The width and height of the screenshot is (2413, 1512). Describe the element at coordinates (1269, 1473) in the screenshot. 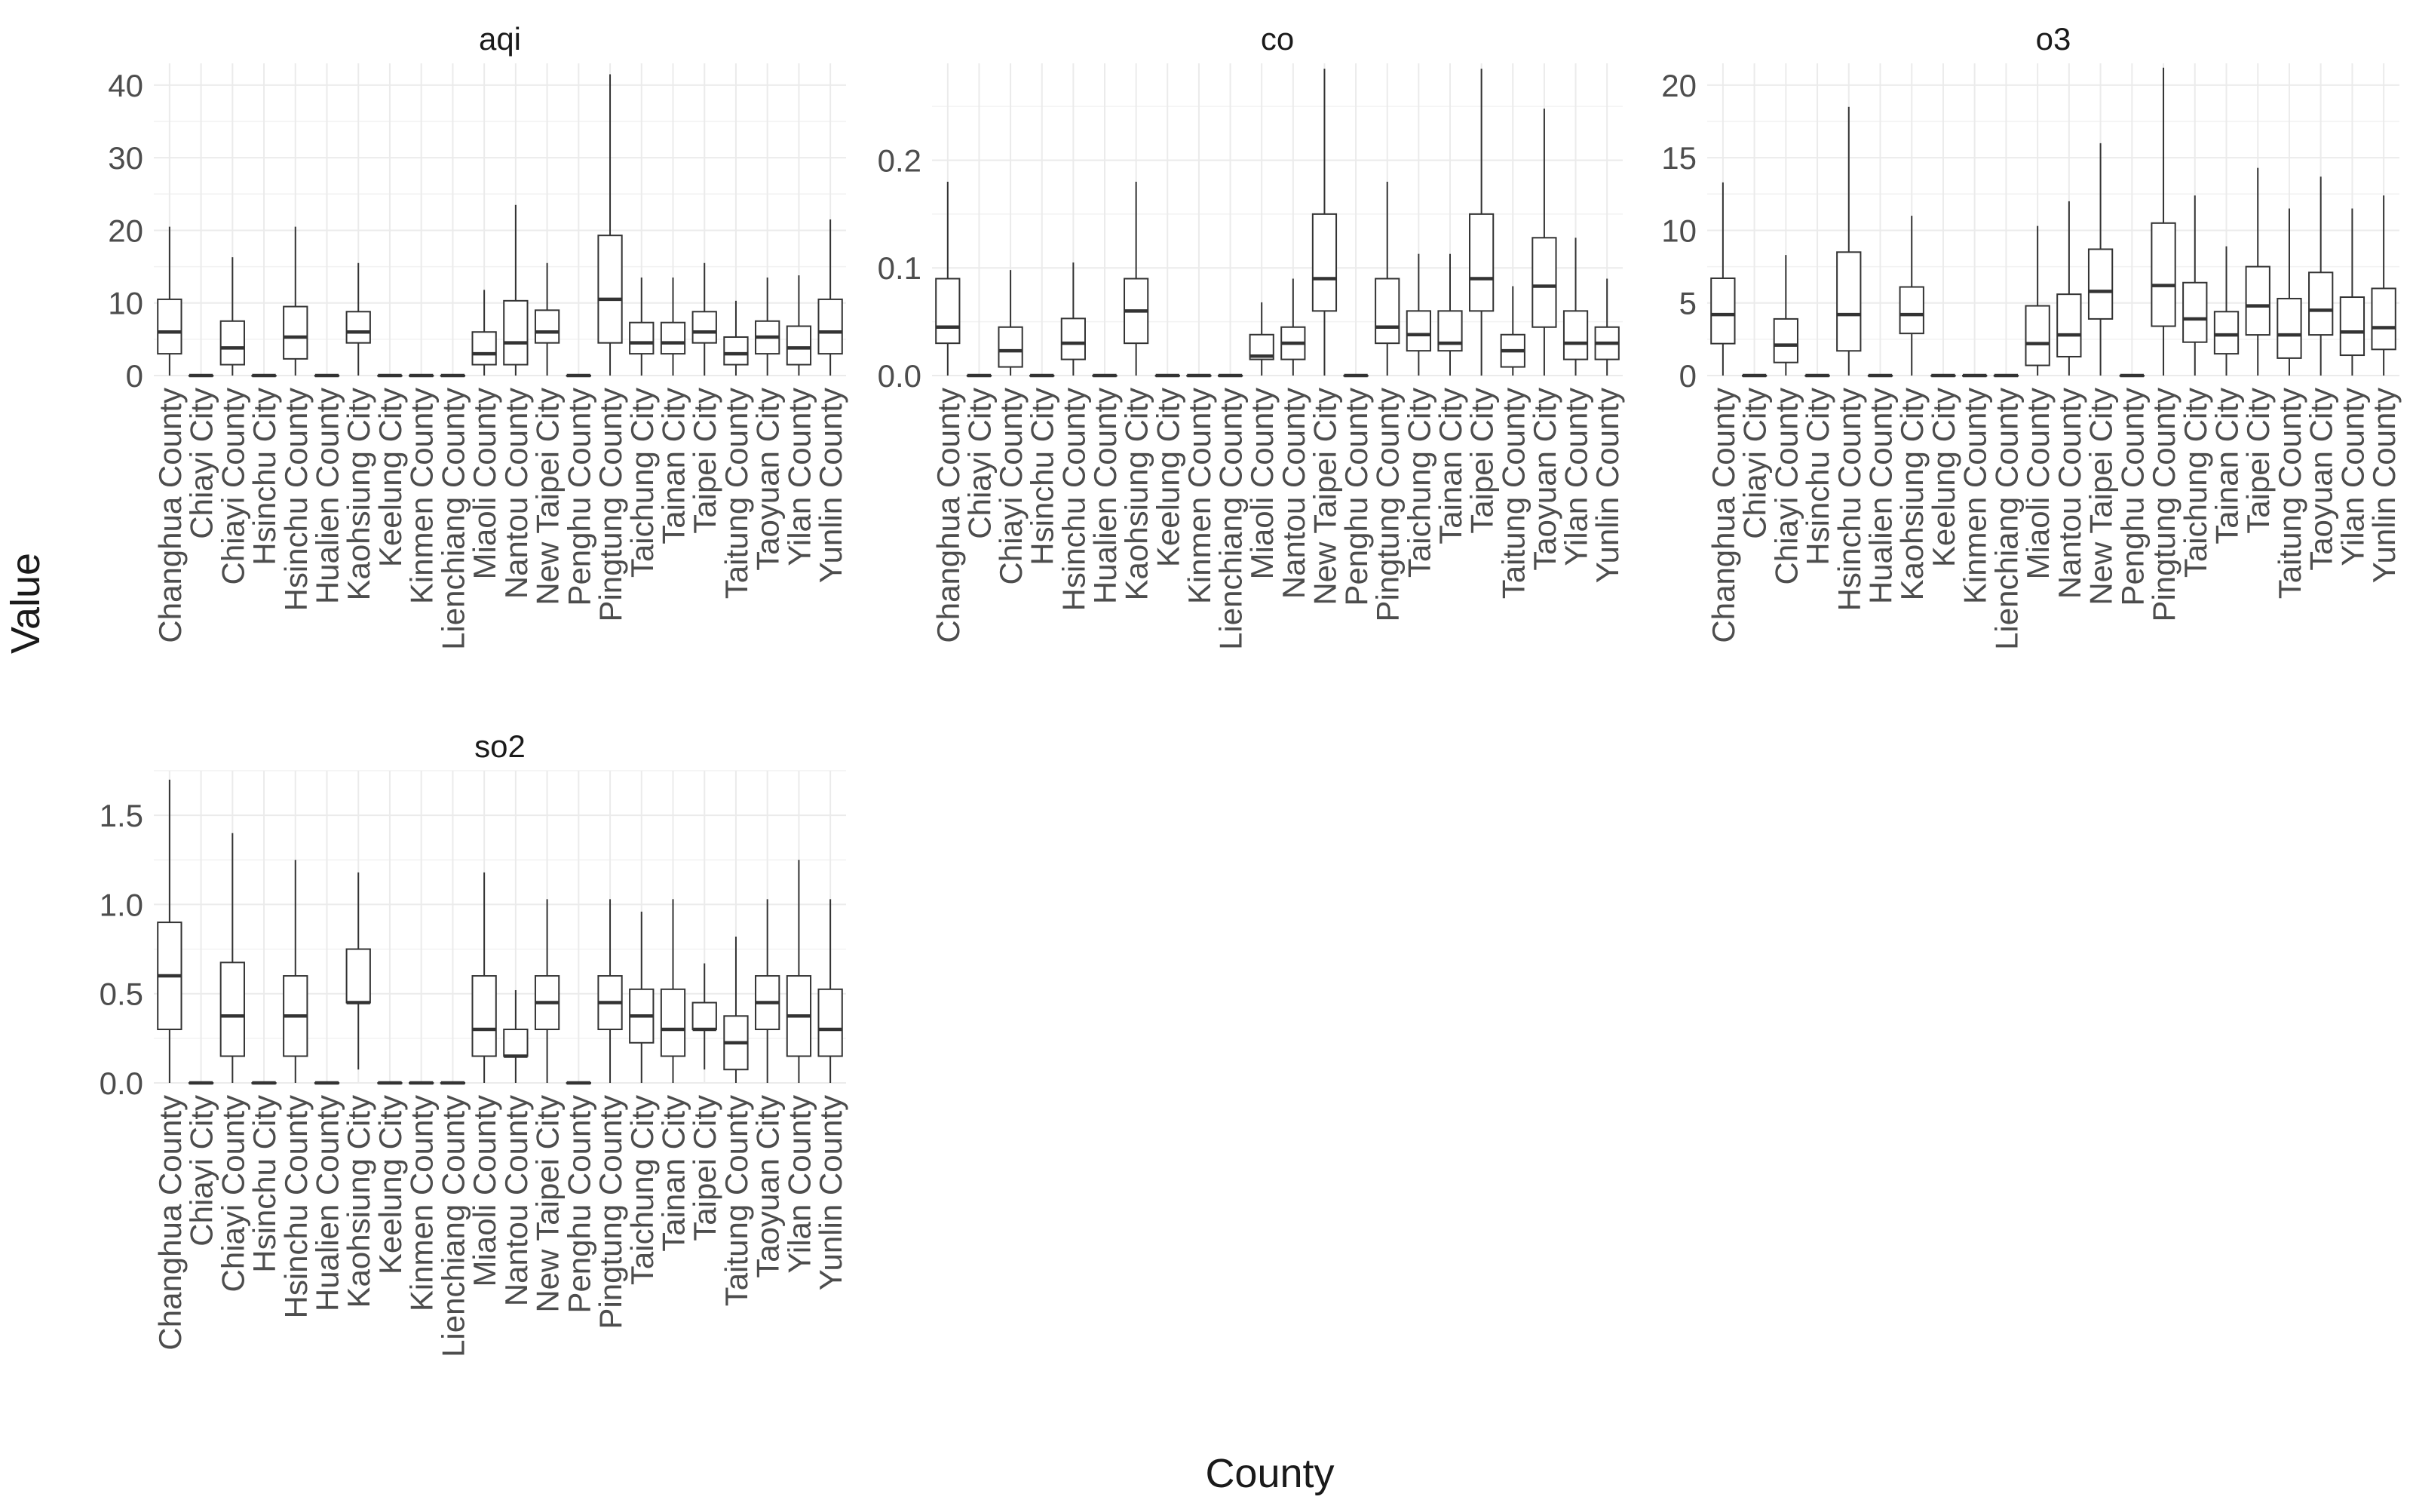

I see `x-axis-title: County` at that location.